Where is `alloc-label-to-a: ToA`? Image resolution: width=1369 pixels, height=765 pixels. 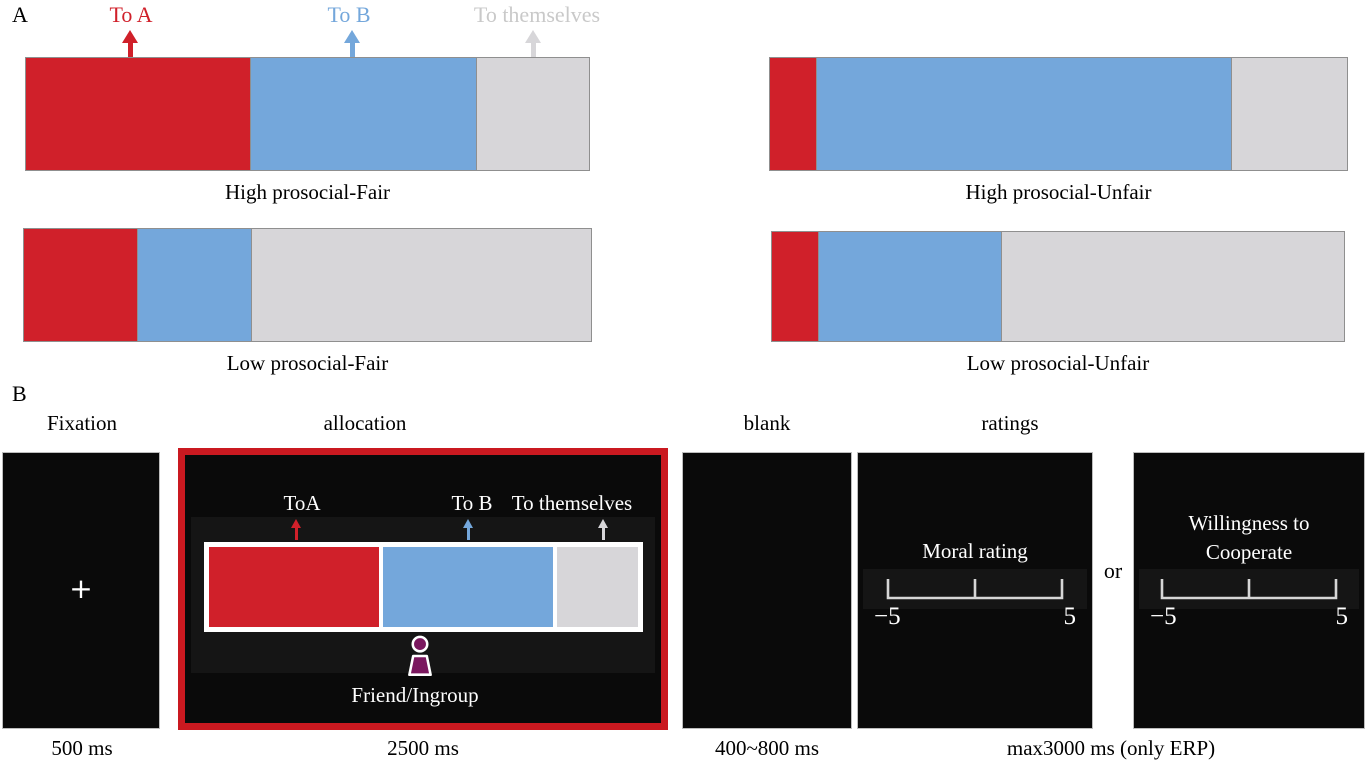
alloc-label-to-a: ToA is located at coordinates (302, 503).